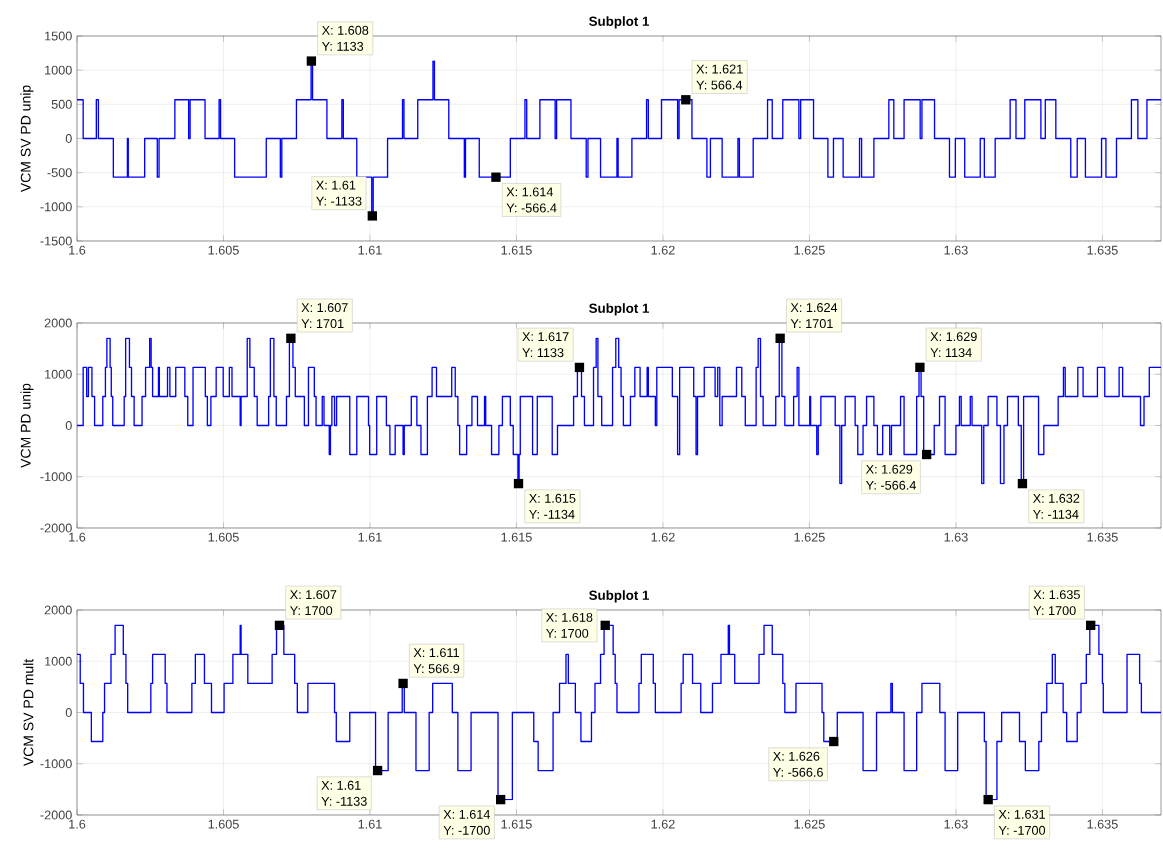 The height and width of the screenshot is (852, 1163). I want to click on annotation: X: 1.608, so click(345, 30).